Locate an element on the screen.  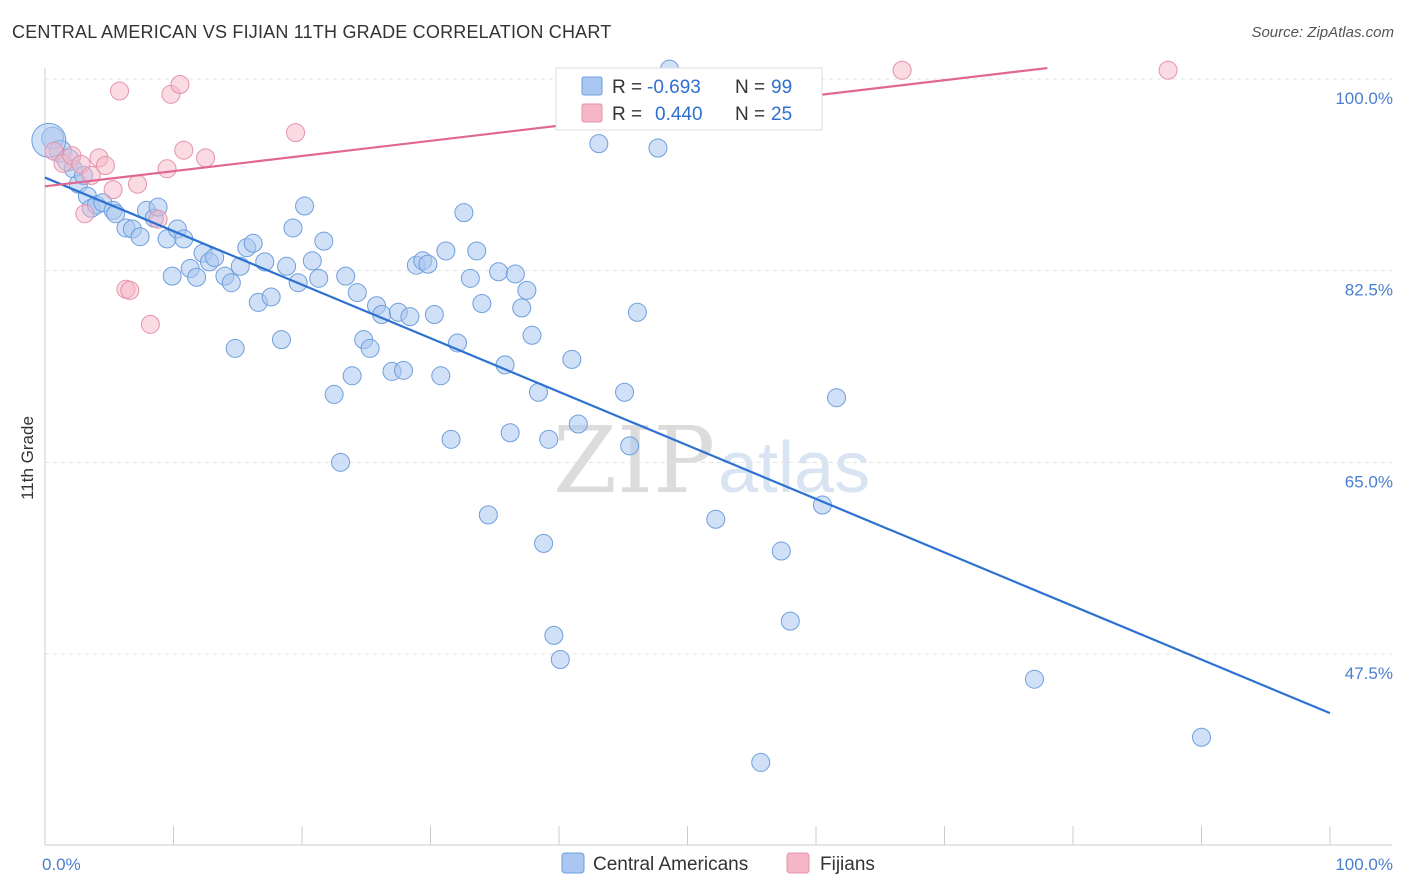
bottom-legend-swatch-central-americans is located at coordinates (573, 863).